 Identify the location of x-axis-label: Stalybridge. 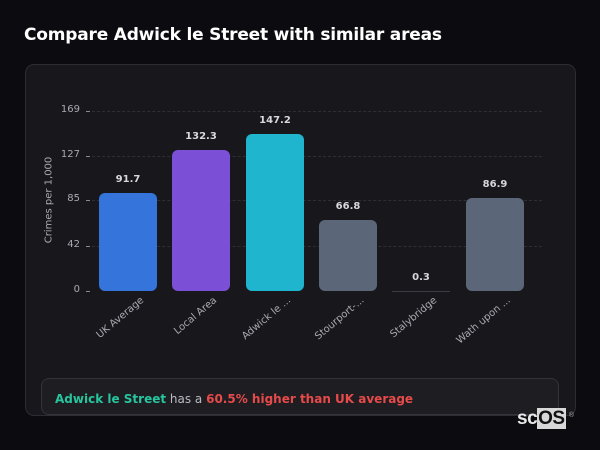
(414, 318).